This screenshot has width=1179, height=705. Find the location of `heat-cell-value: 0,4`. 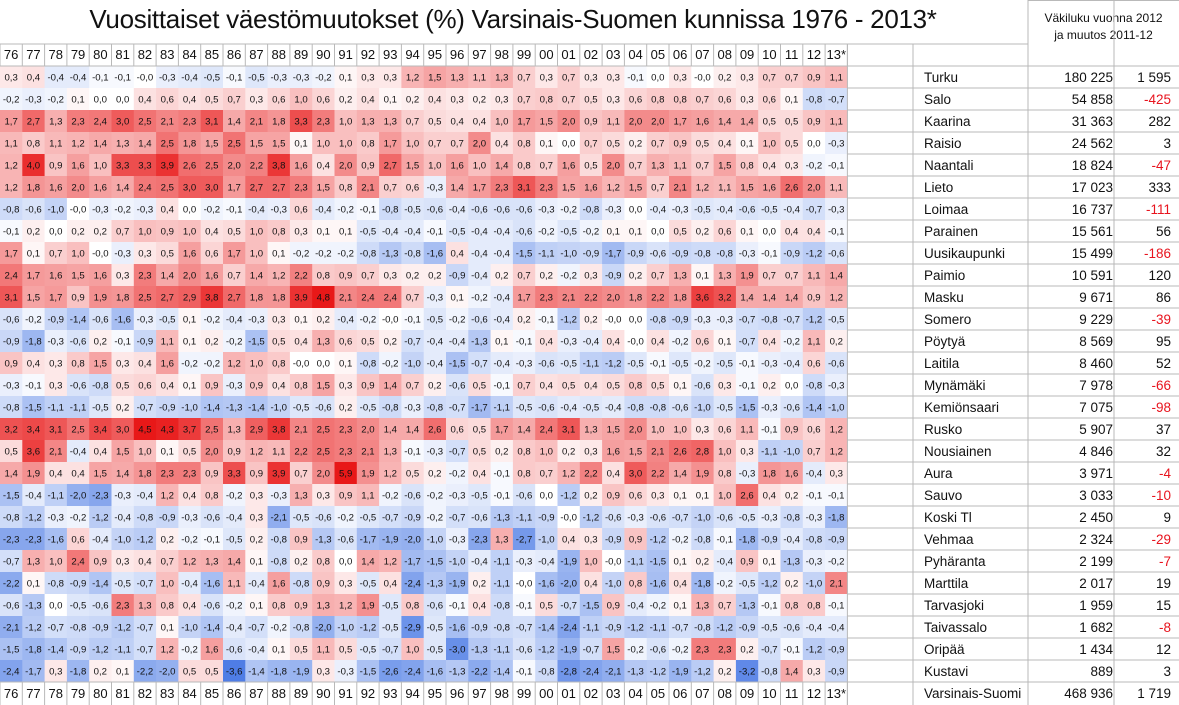

heat-cell-value: 0,4 is located at coordinates (145, 99).